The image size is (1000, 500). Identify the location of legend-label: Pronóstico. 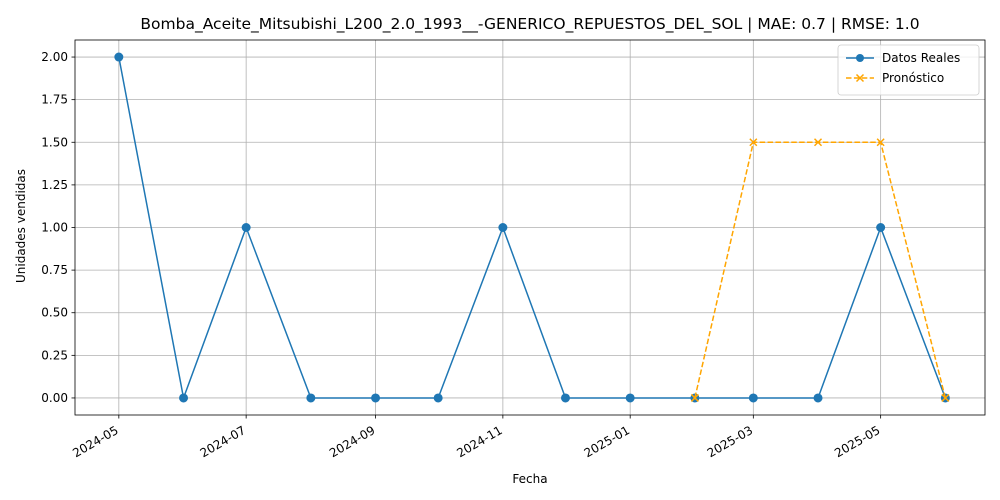
(913, 78).